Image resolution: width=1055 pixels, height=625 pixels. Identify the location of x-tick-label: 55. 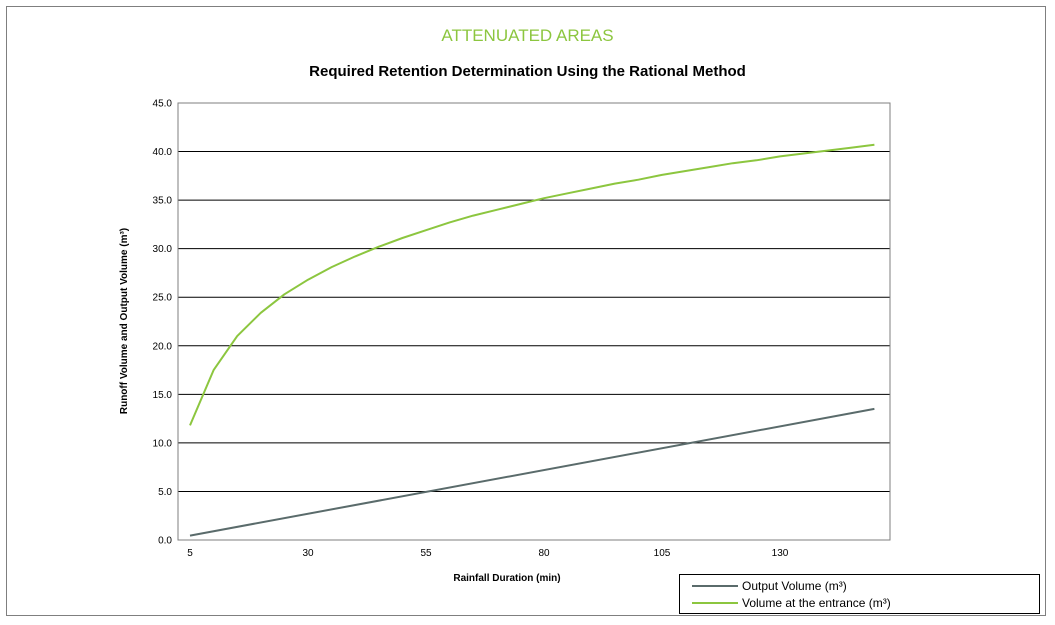
(426, 553).